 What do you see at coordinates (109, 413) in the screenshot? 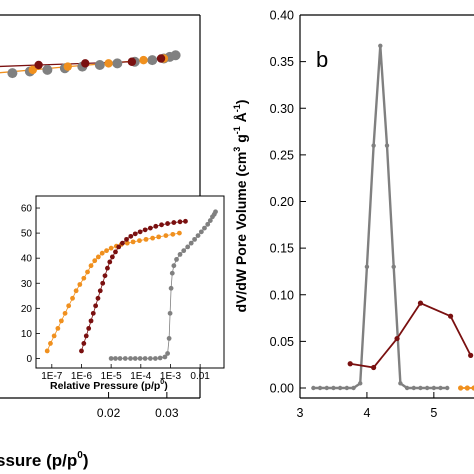
I see `panel-a-x-tick-label: 0.02` at bounding box center [109, 413].